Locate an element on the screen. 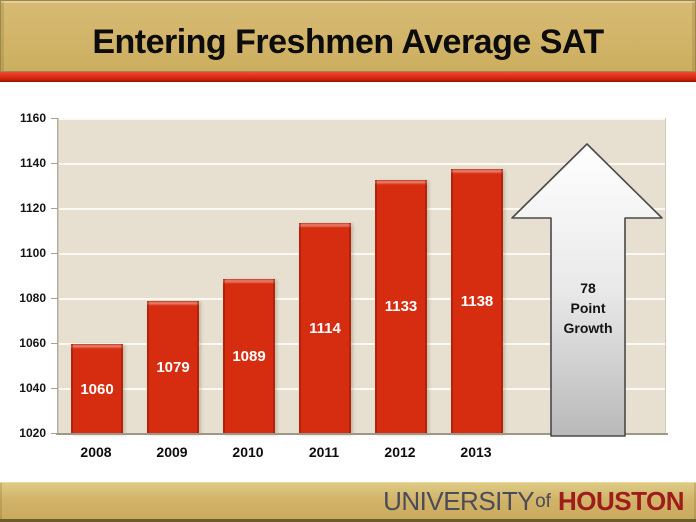 This screenshot has width=696, height=522. bar-value-label: 1079 is located at coordinates (173, 368).